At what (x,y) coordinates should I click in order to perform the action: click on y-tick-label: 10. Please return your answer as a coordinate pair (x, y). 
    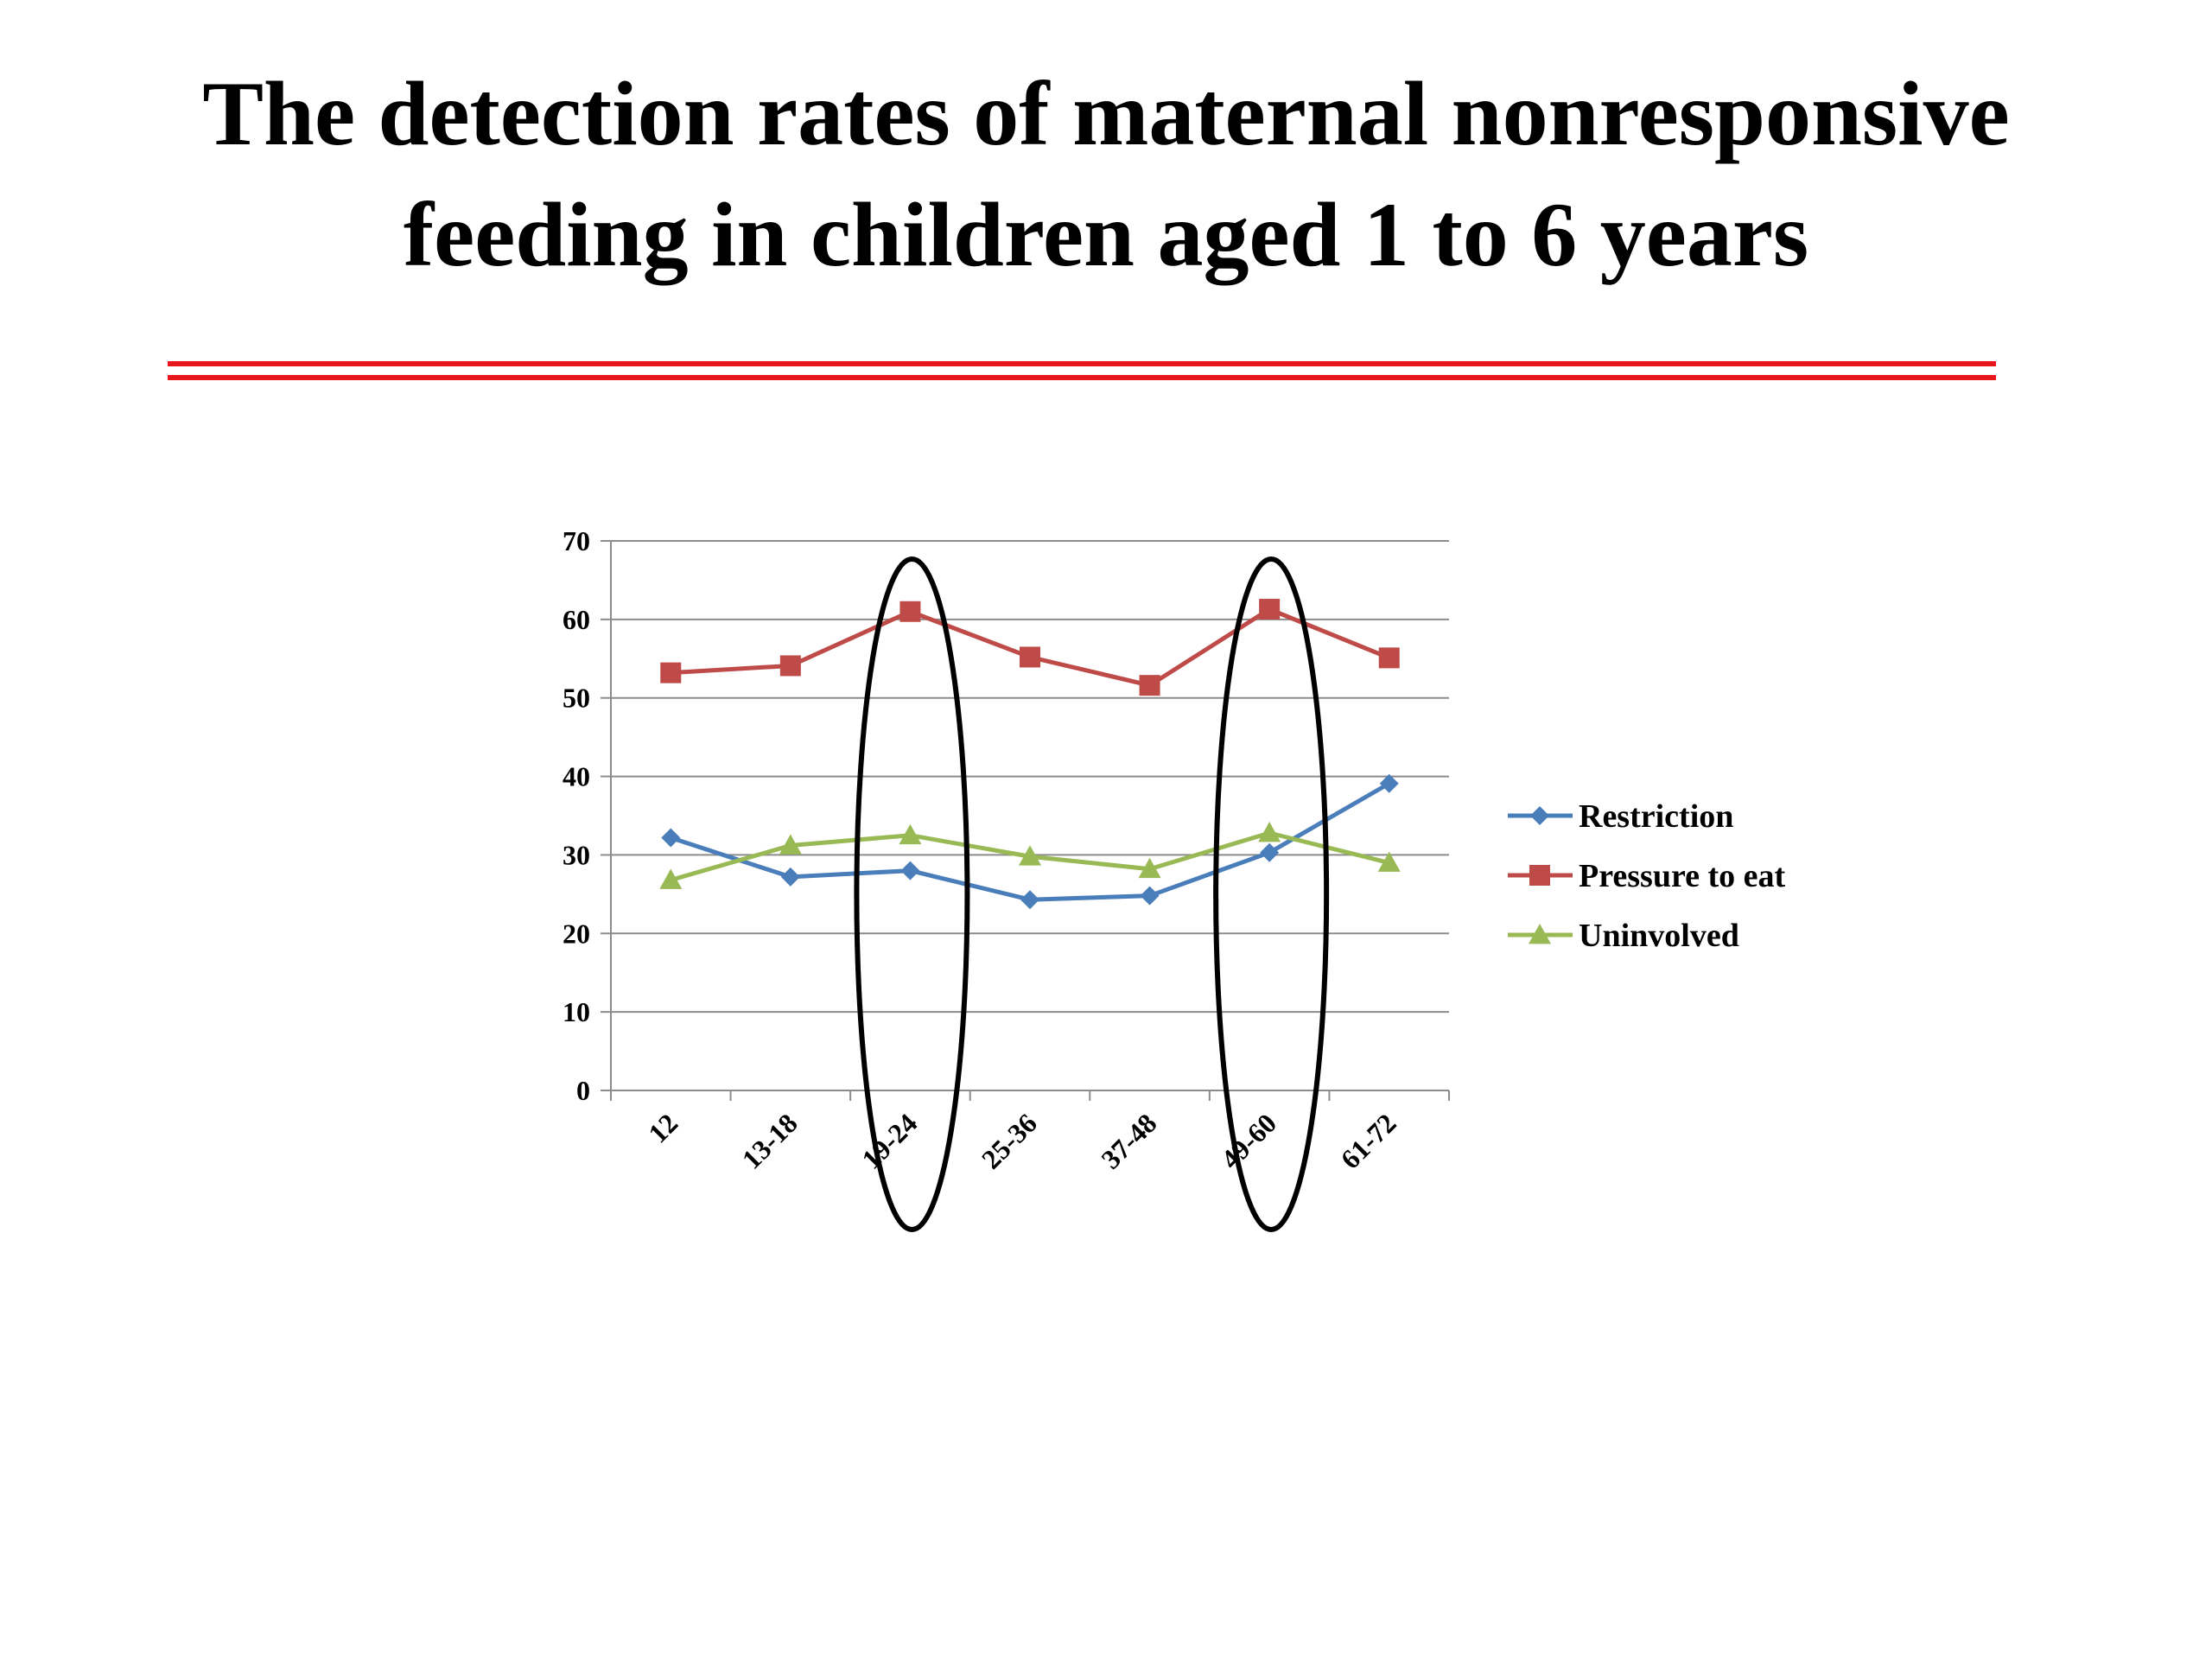
    Looking at the image, I should click on (576, 1011).